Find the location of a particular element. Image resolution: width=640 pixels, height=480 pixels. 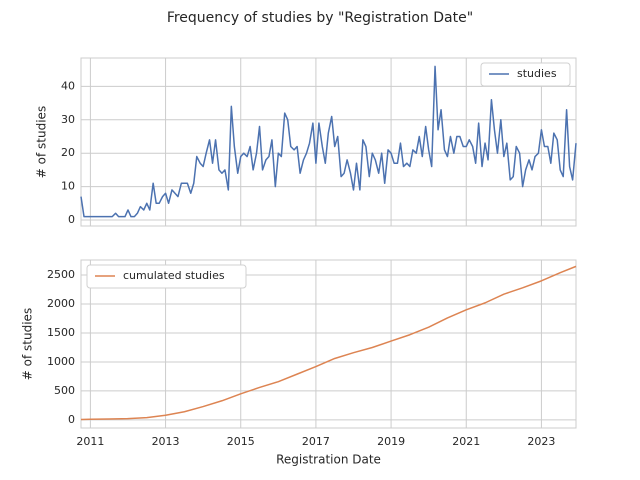

legend-label: cumulated studies is located at coordinates (174, 275).